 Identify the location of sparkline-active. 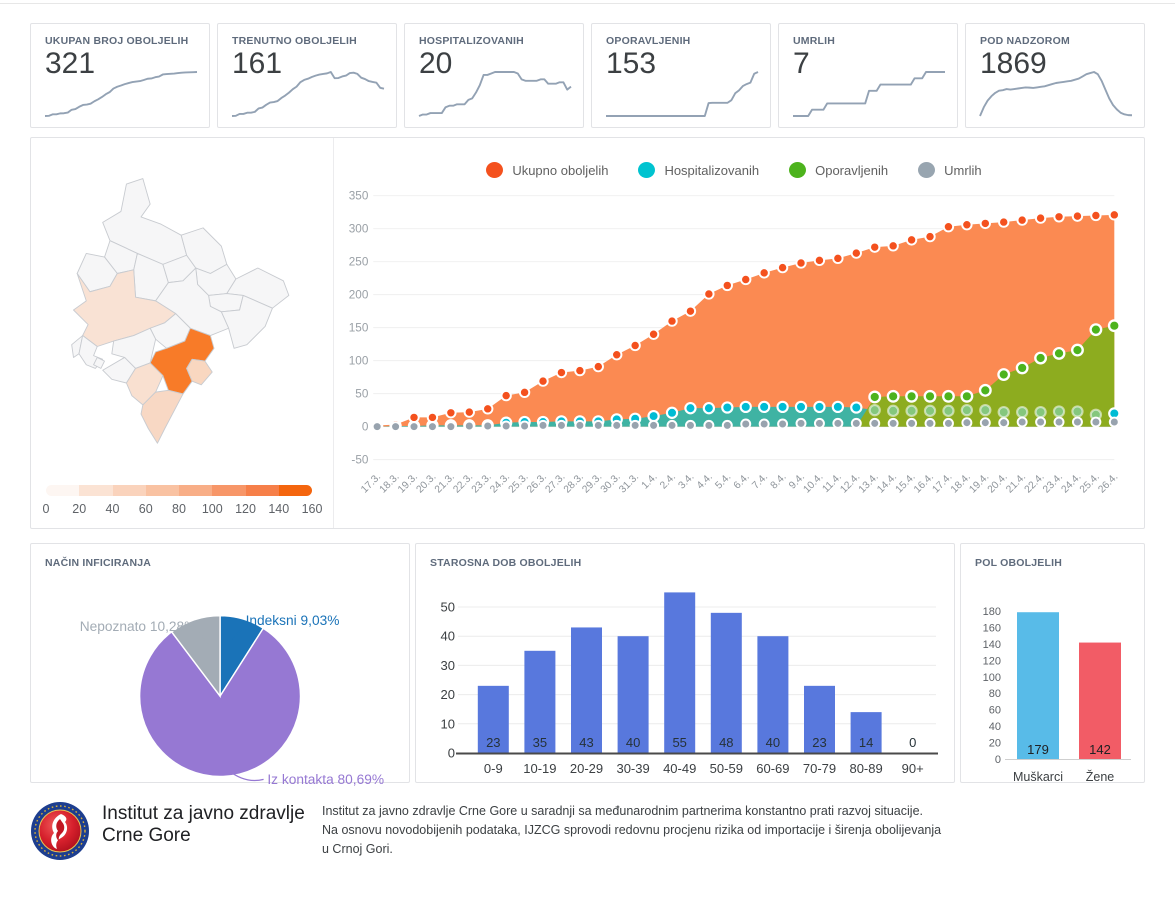
(308, 95).